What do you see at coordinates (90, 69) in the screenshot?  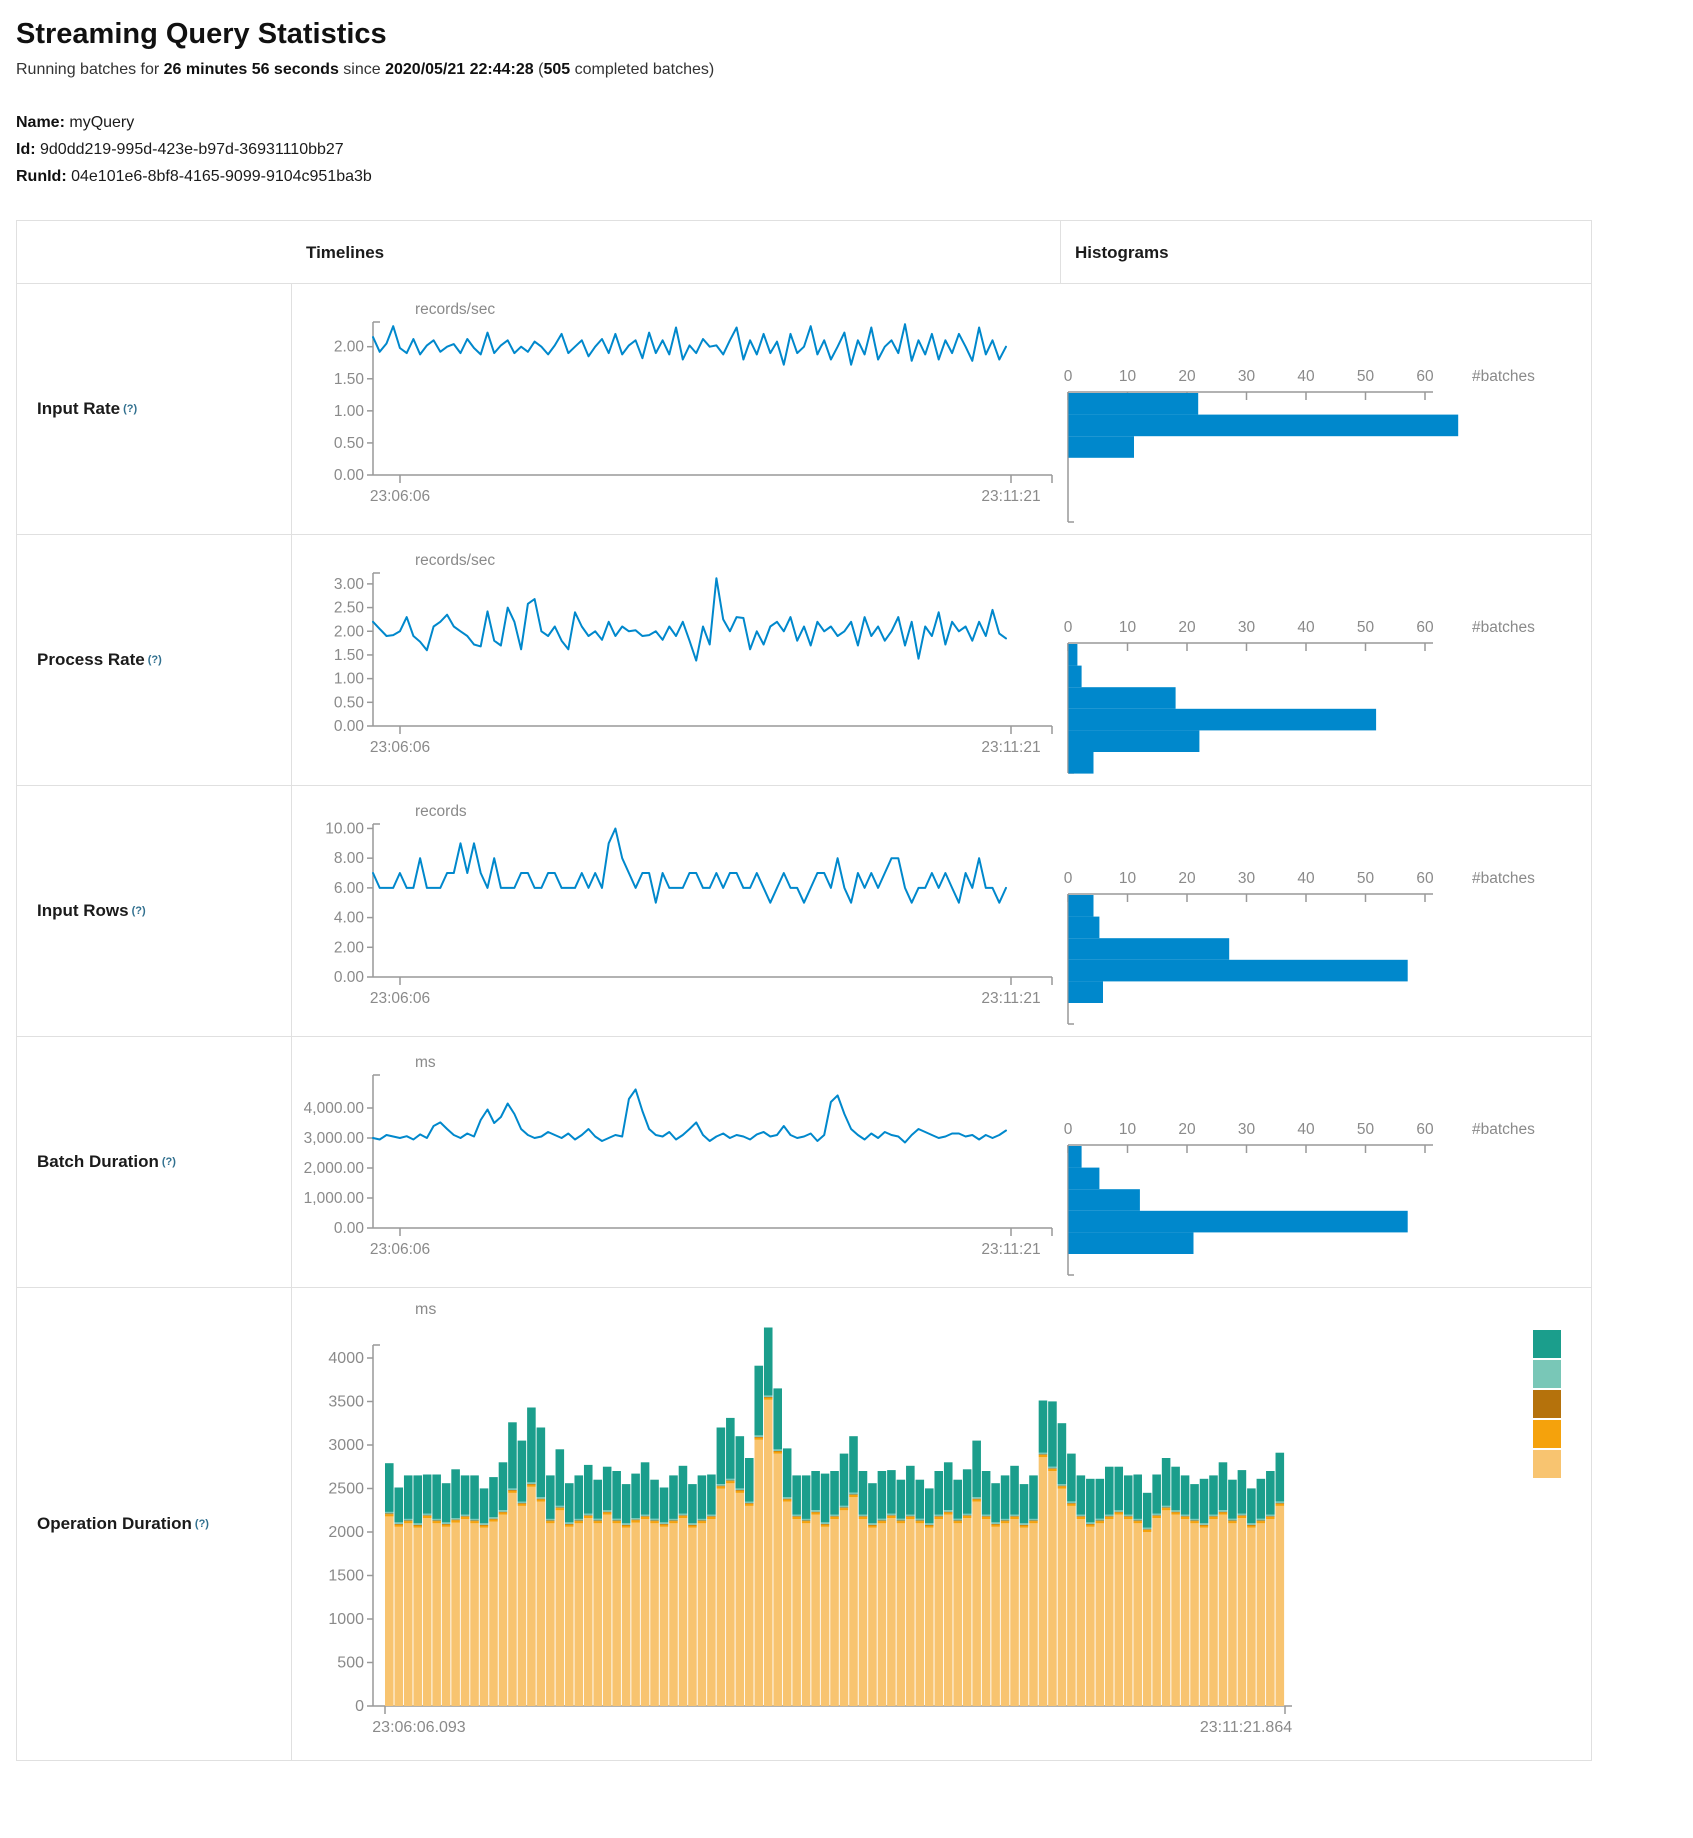 I see `status-prefix: Running batches for` at bounding box center [90, 69].